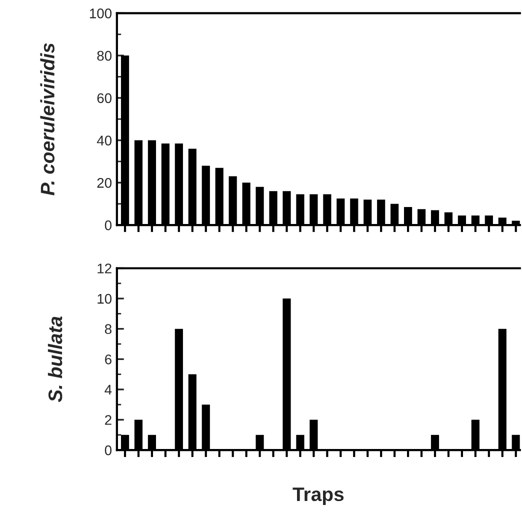  What do you see at coordinates (104, 183) in the screenshot?
I see `y-tick-label: 20` at bounding box center [104, 183].